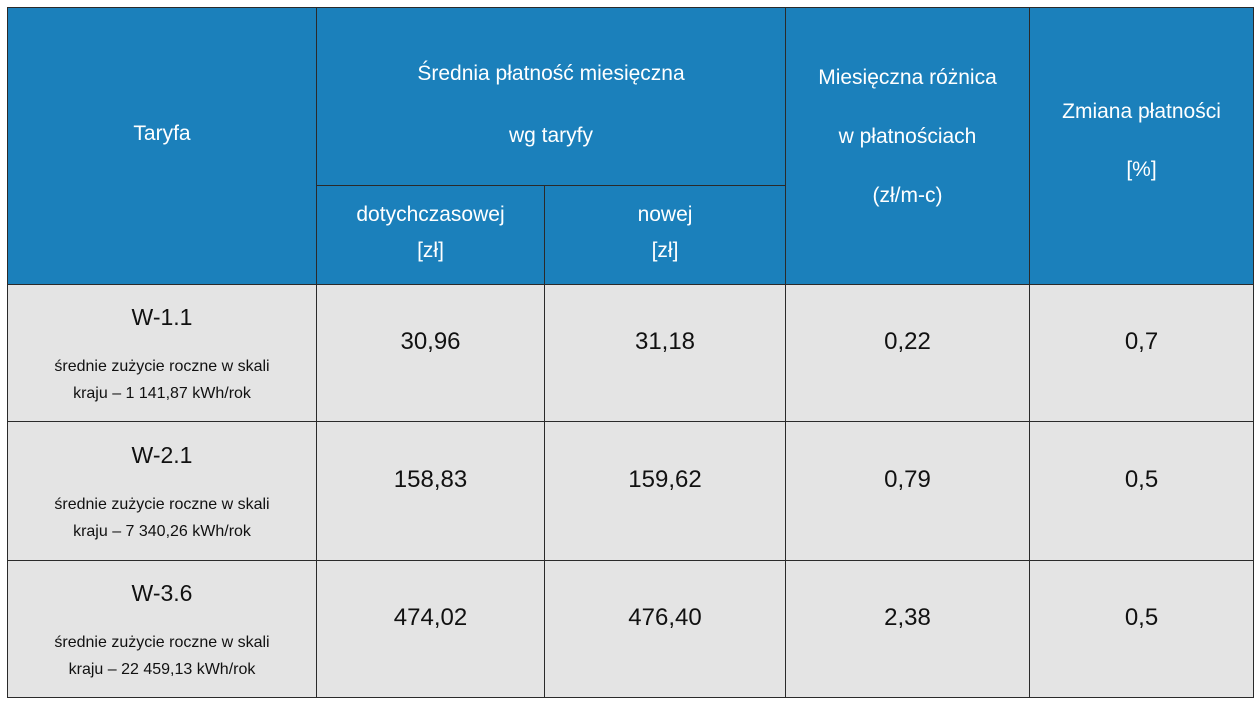  Describe the element at coordinates (1141, 146) in the screenshot. I see `header-cell: Zmiana płatności [%]` at that location.